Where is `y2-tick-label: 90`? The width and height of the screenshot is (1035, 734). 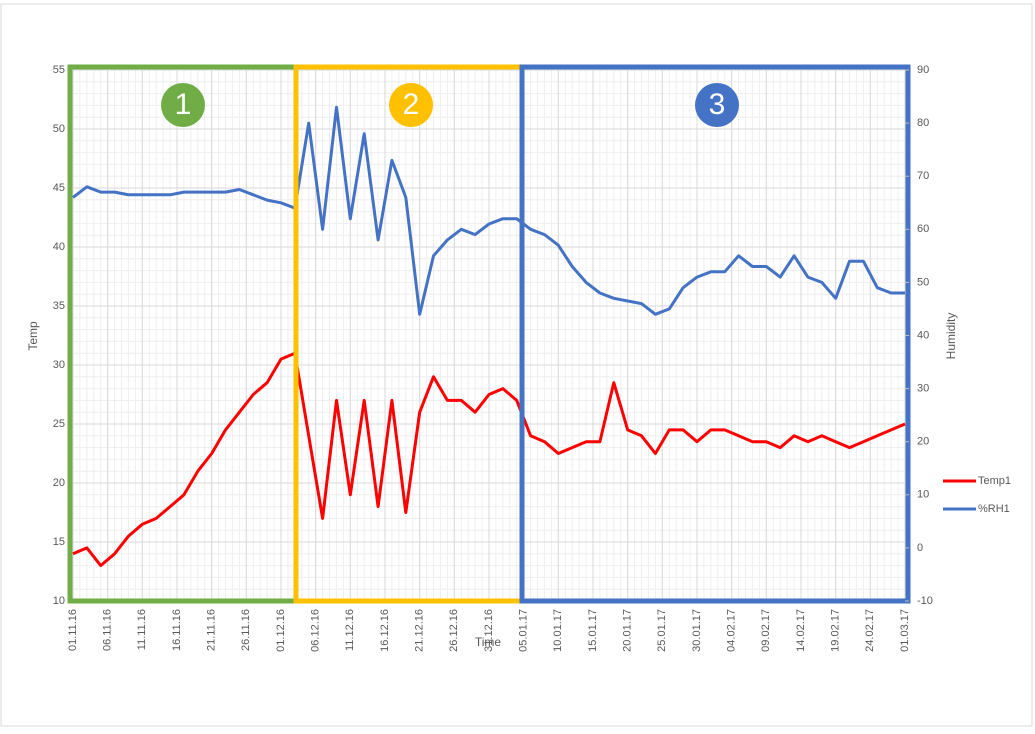
y2-tick-label: 90 is located at coordinates (923, 70).